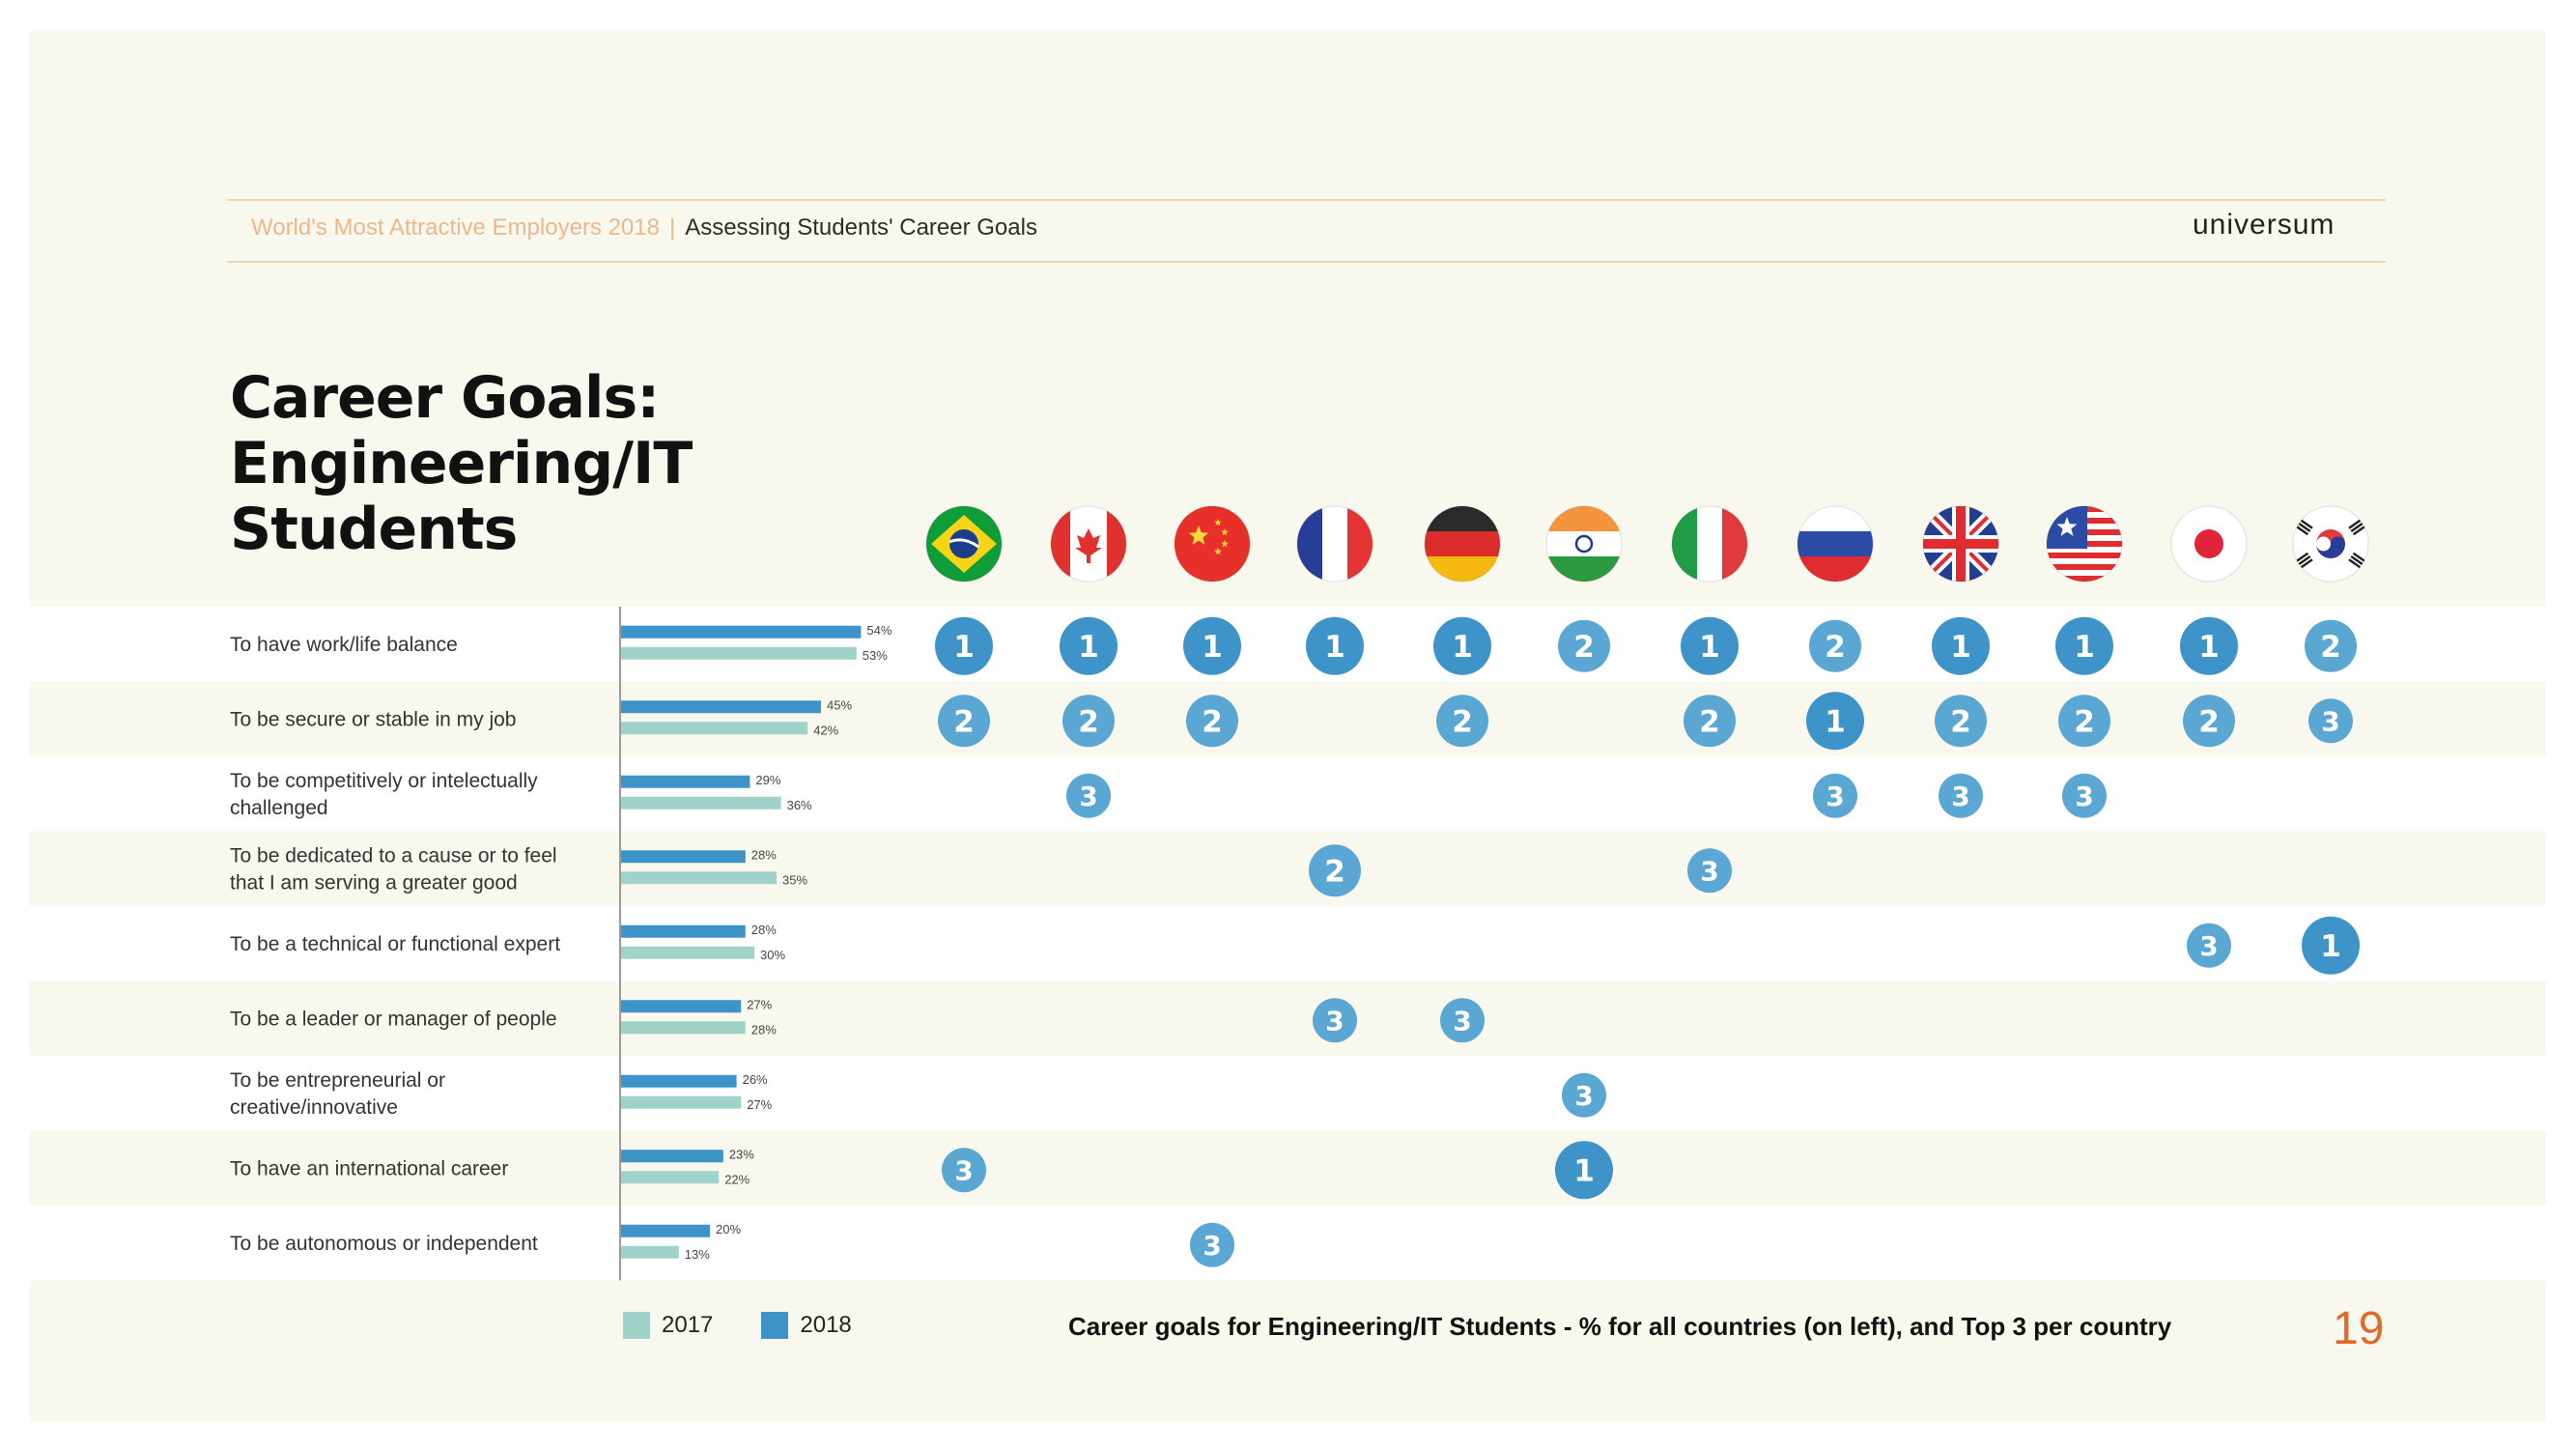 This screenshot has height=1449, width=2576. What do you see at coordinates (764, 1029) in the screenshot?
I see `bar-label-2017: 28%` at bounding box center [764, 1029].